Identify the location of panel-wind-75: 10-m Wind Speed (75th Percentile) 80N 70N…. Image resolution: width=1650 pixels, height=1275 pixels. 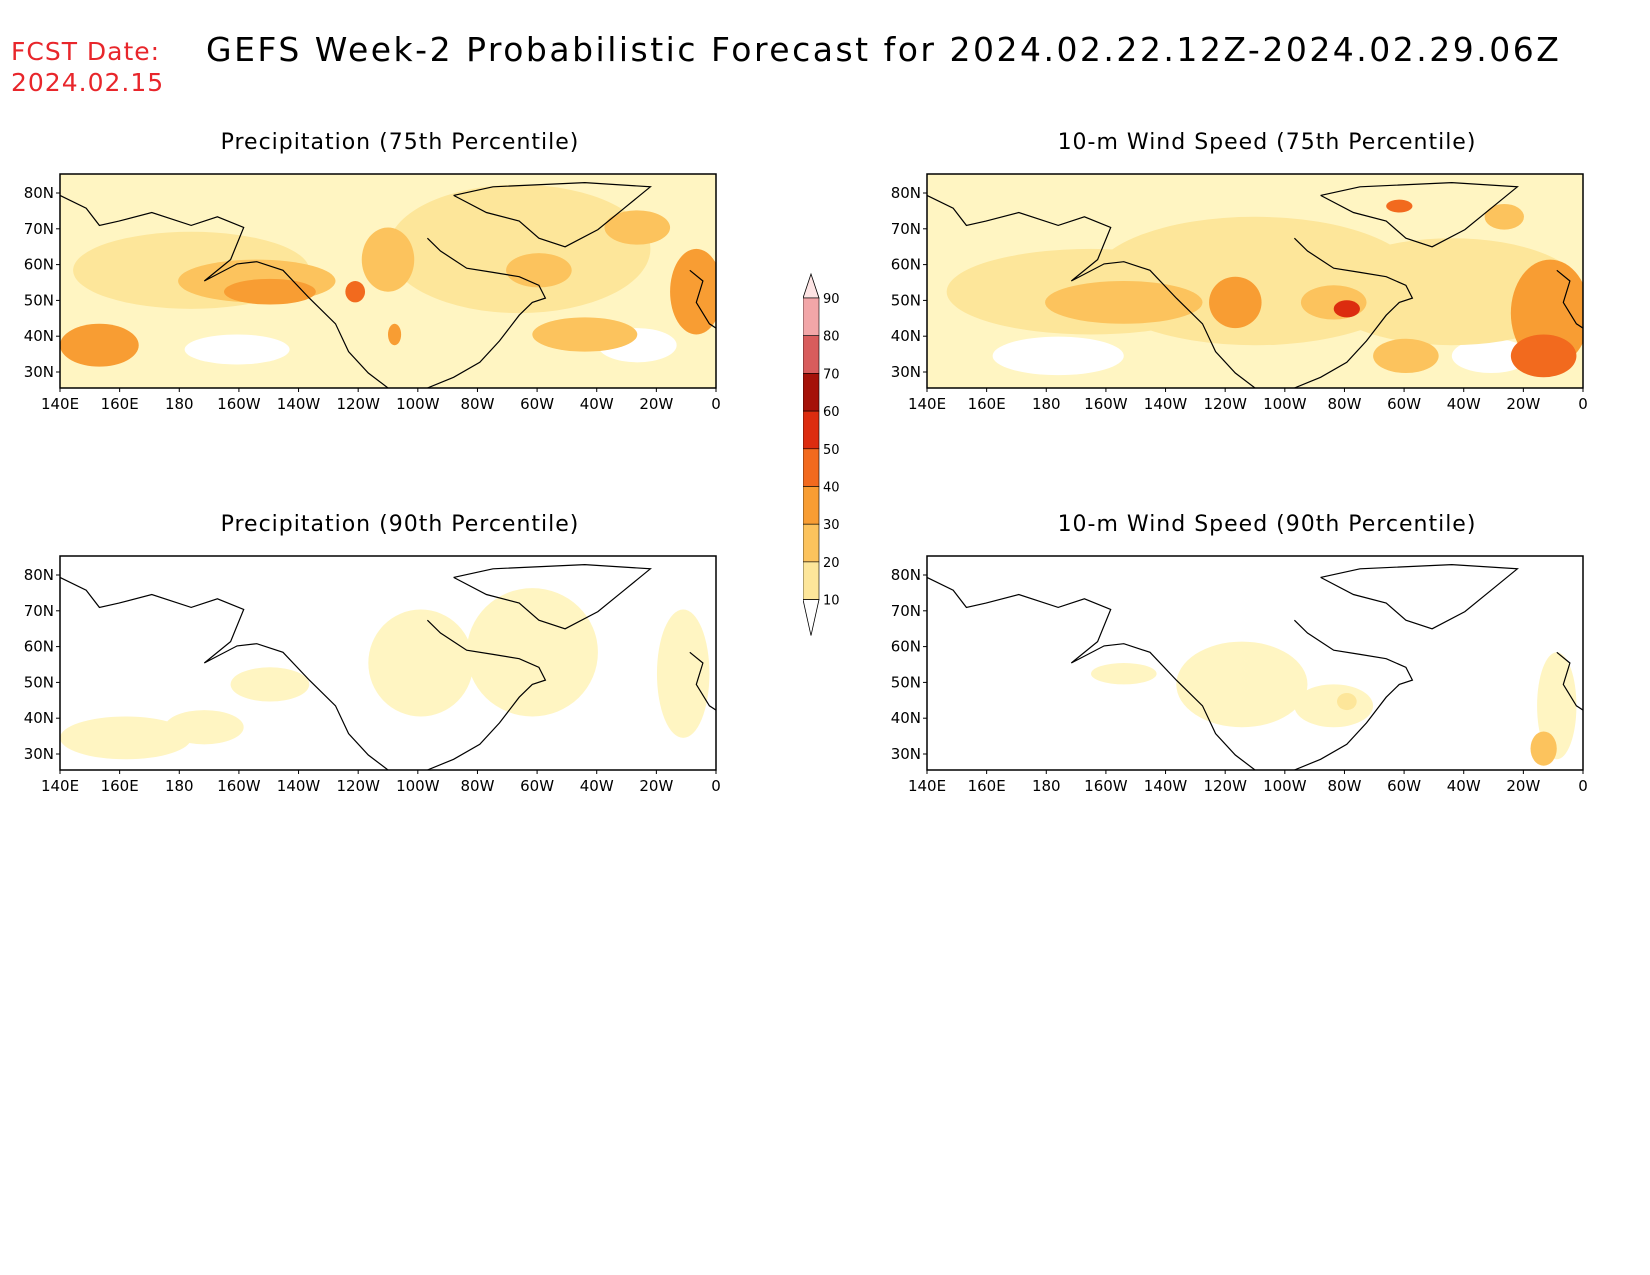
(1267, 280).